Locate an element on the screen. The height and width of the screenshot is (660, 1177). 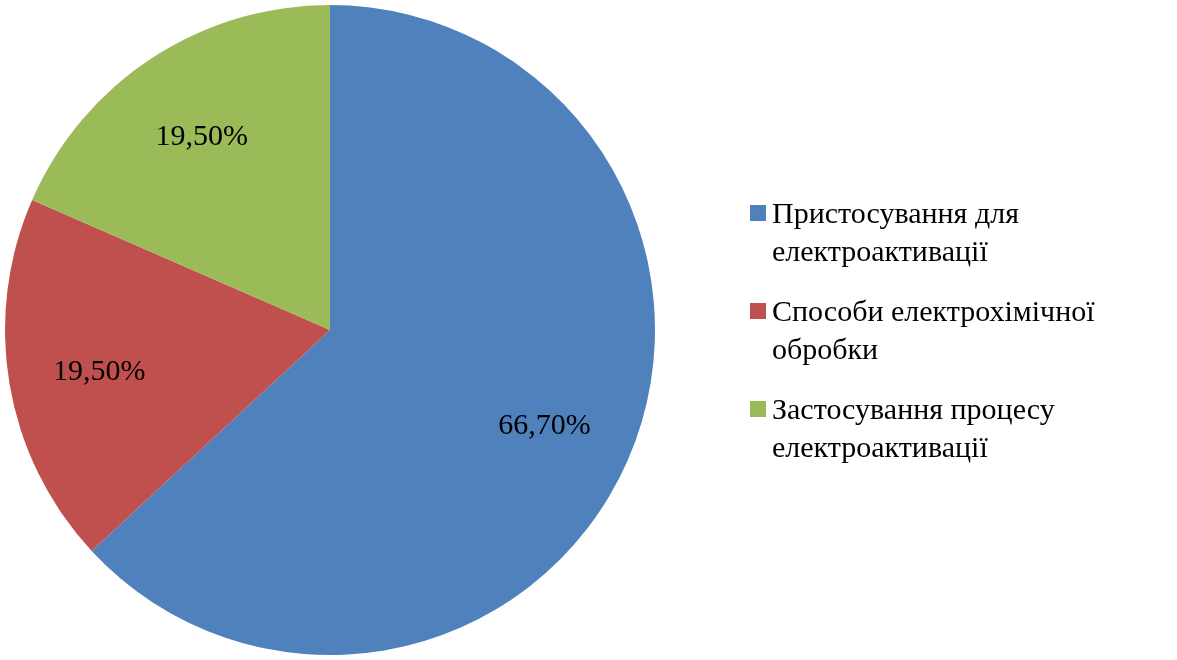
legend-label: Способи електрохімічної обробки is located at coordinates (934, 330).